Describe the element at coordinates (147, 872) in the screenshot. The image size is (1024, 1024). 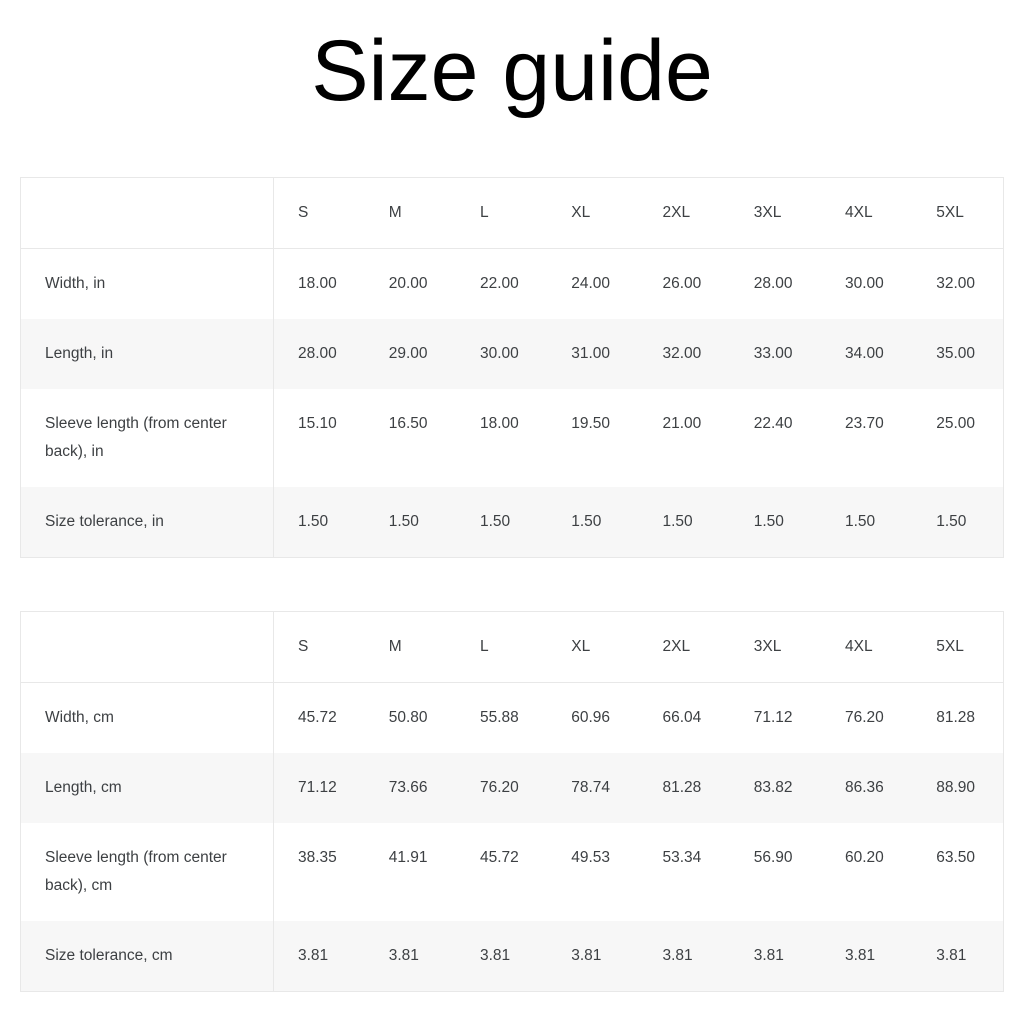
I see `row-label: Sleeve length (from center back), cm` at that location.